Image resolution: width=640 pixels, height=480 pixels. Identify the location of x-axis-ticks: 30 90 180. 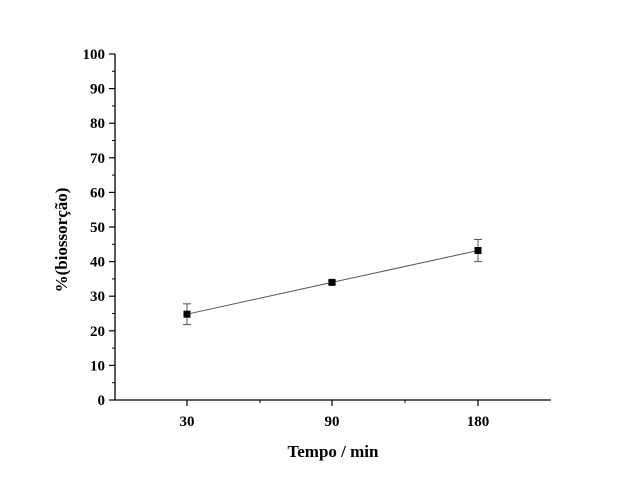
(335, 415).